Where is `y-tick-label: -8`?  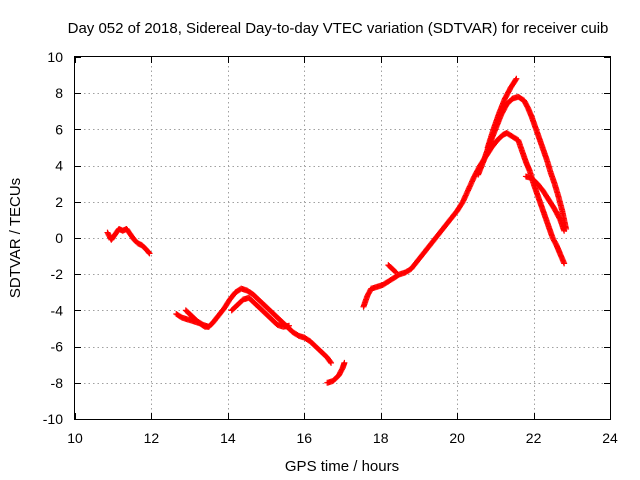 y-tick-label: -8 is located at coordinates (57, 383).